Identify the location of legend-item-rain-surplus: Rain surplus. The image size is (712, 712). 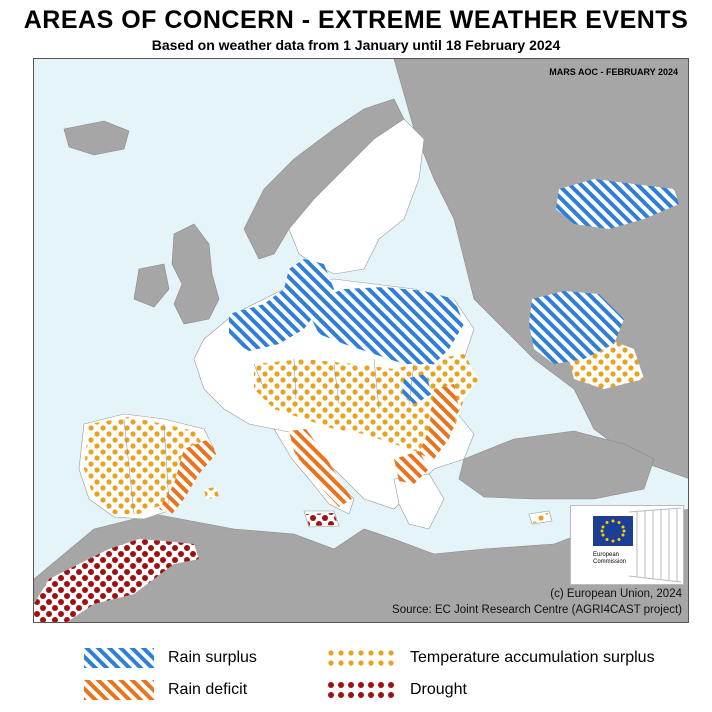
(170, 658).